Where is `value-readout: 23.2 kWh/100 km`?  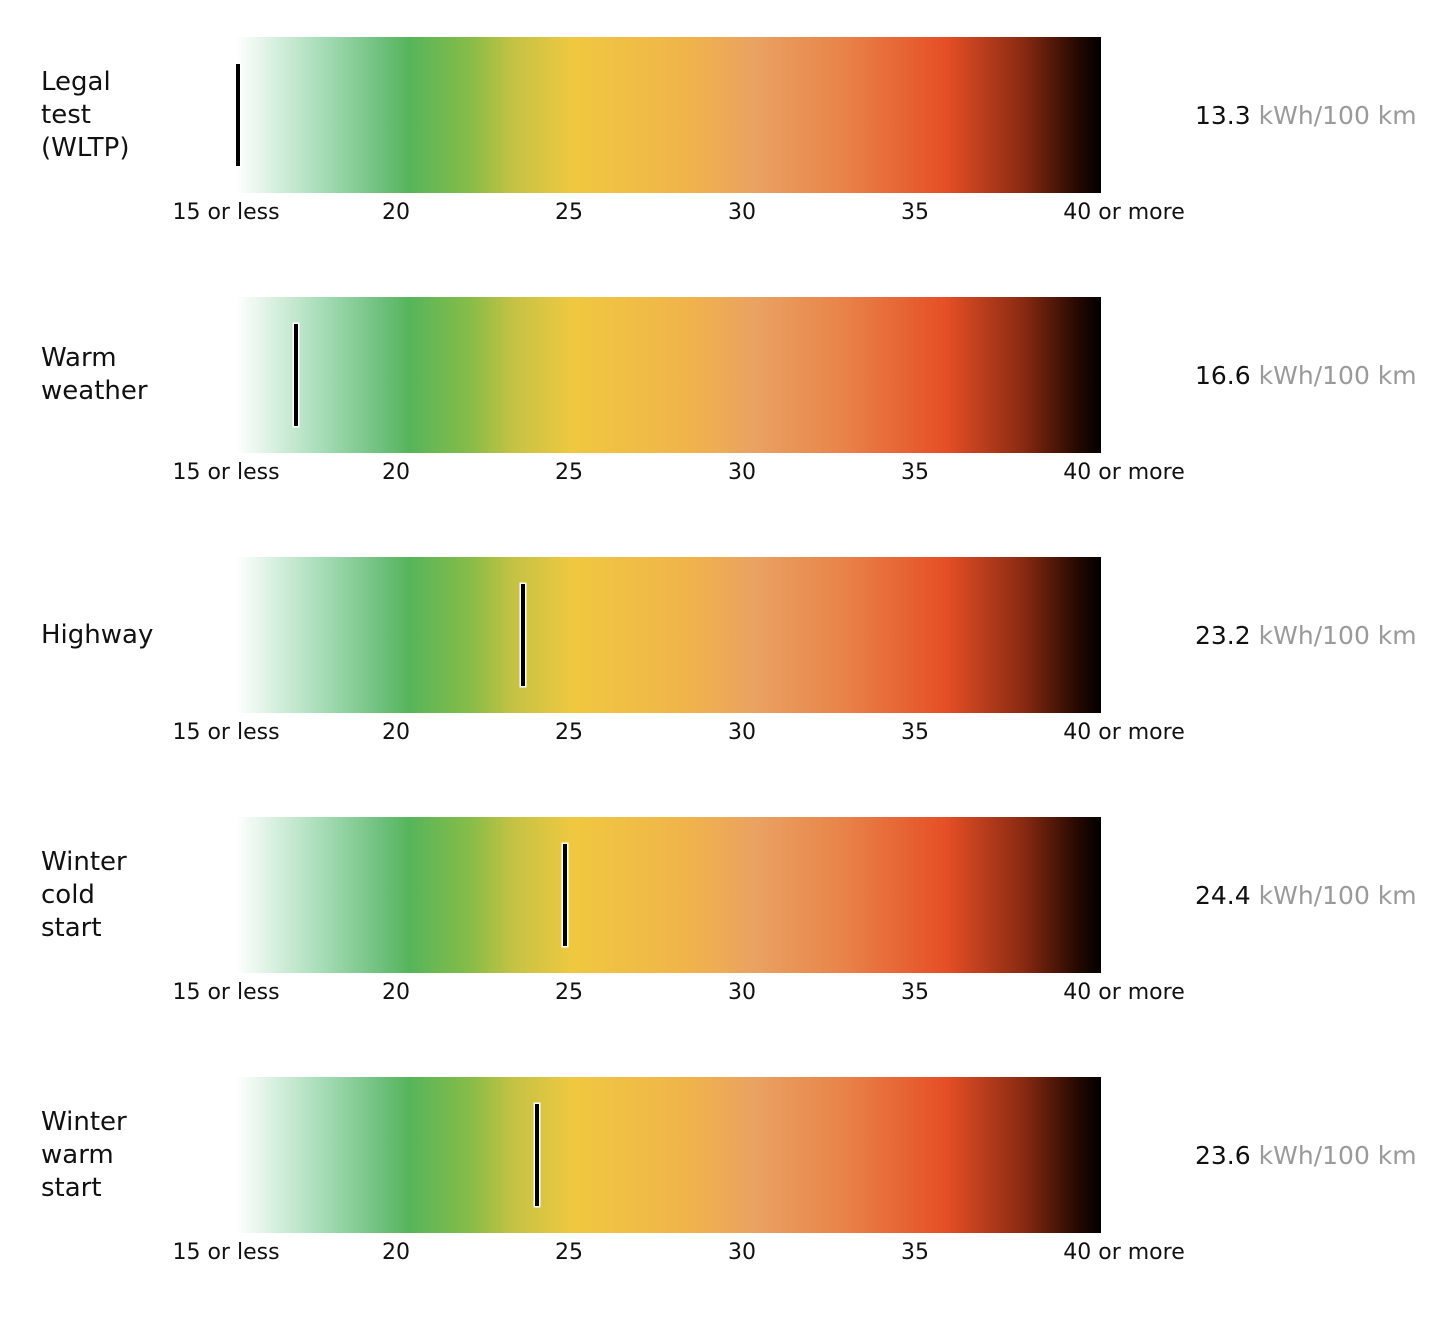
value-readout: 23.2 kWh/100 km is located at coordinates (1306, 635).